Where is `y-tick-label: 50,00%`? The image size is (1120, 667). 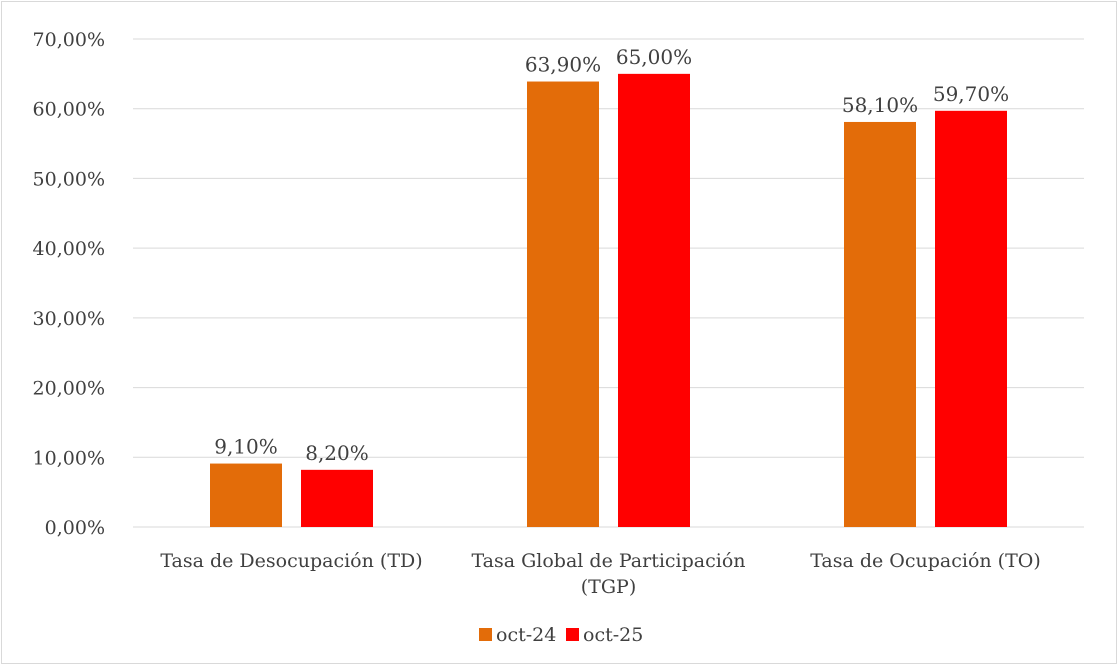 y-tick-label: 50,00% is located at coordinates (69, 179).